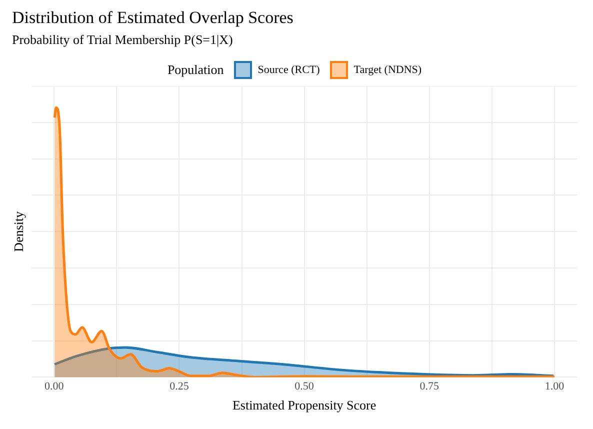 This screenshot has height=429, width=593. What do you see at coordinates (195, 70) in the screenshot?
I see `legend-title: Population` at bounding box center [195, 70].